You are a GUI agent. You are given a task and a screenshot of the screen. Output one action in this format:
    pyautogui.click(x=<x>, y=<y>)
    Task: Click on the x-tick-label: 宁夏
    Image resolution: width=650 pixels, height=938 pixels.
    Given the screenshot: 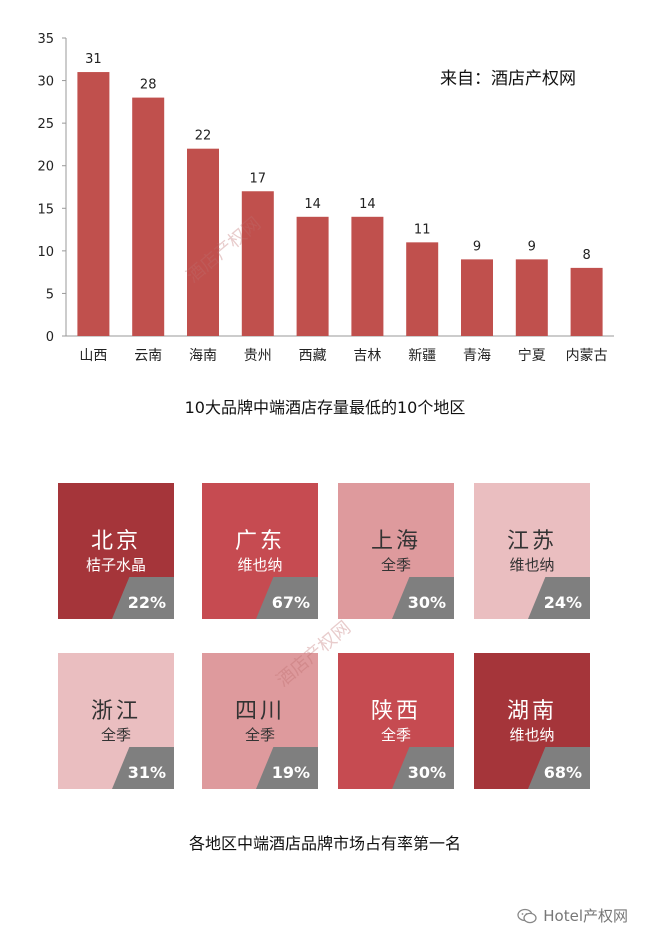 What is the action you would take?
    pyautogui.click(x=532, y=355)
    